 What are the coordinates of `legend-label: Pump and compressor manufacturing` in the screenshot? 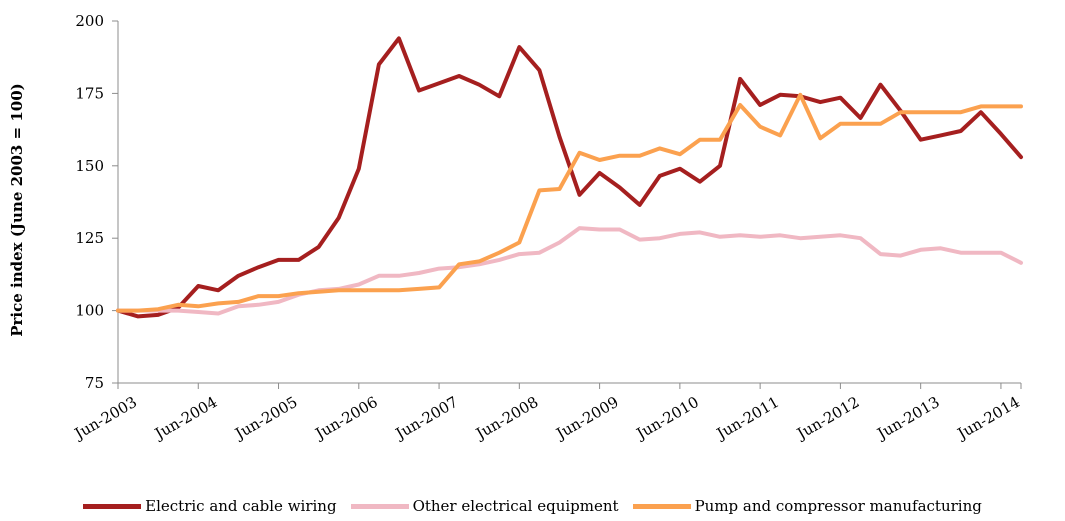 It's located at (838, 506).